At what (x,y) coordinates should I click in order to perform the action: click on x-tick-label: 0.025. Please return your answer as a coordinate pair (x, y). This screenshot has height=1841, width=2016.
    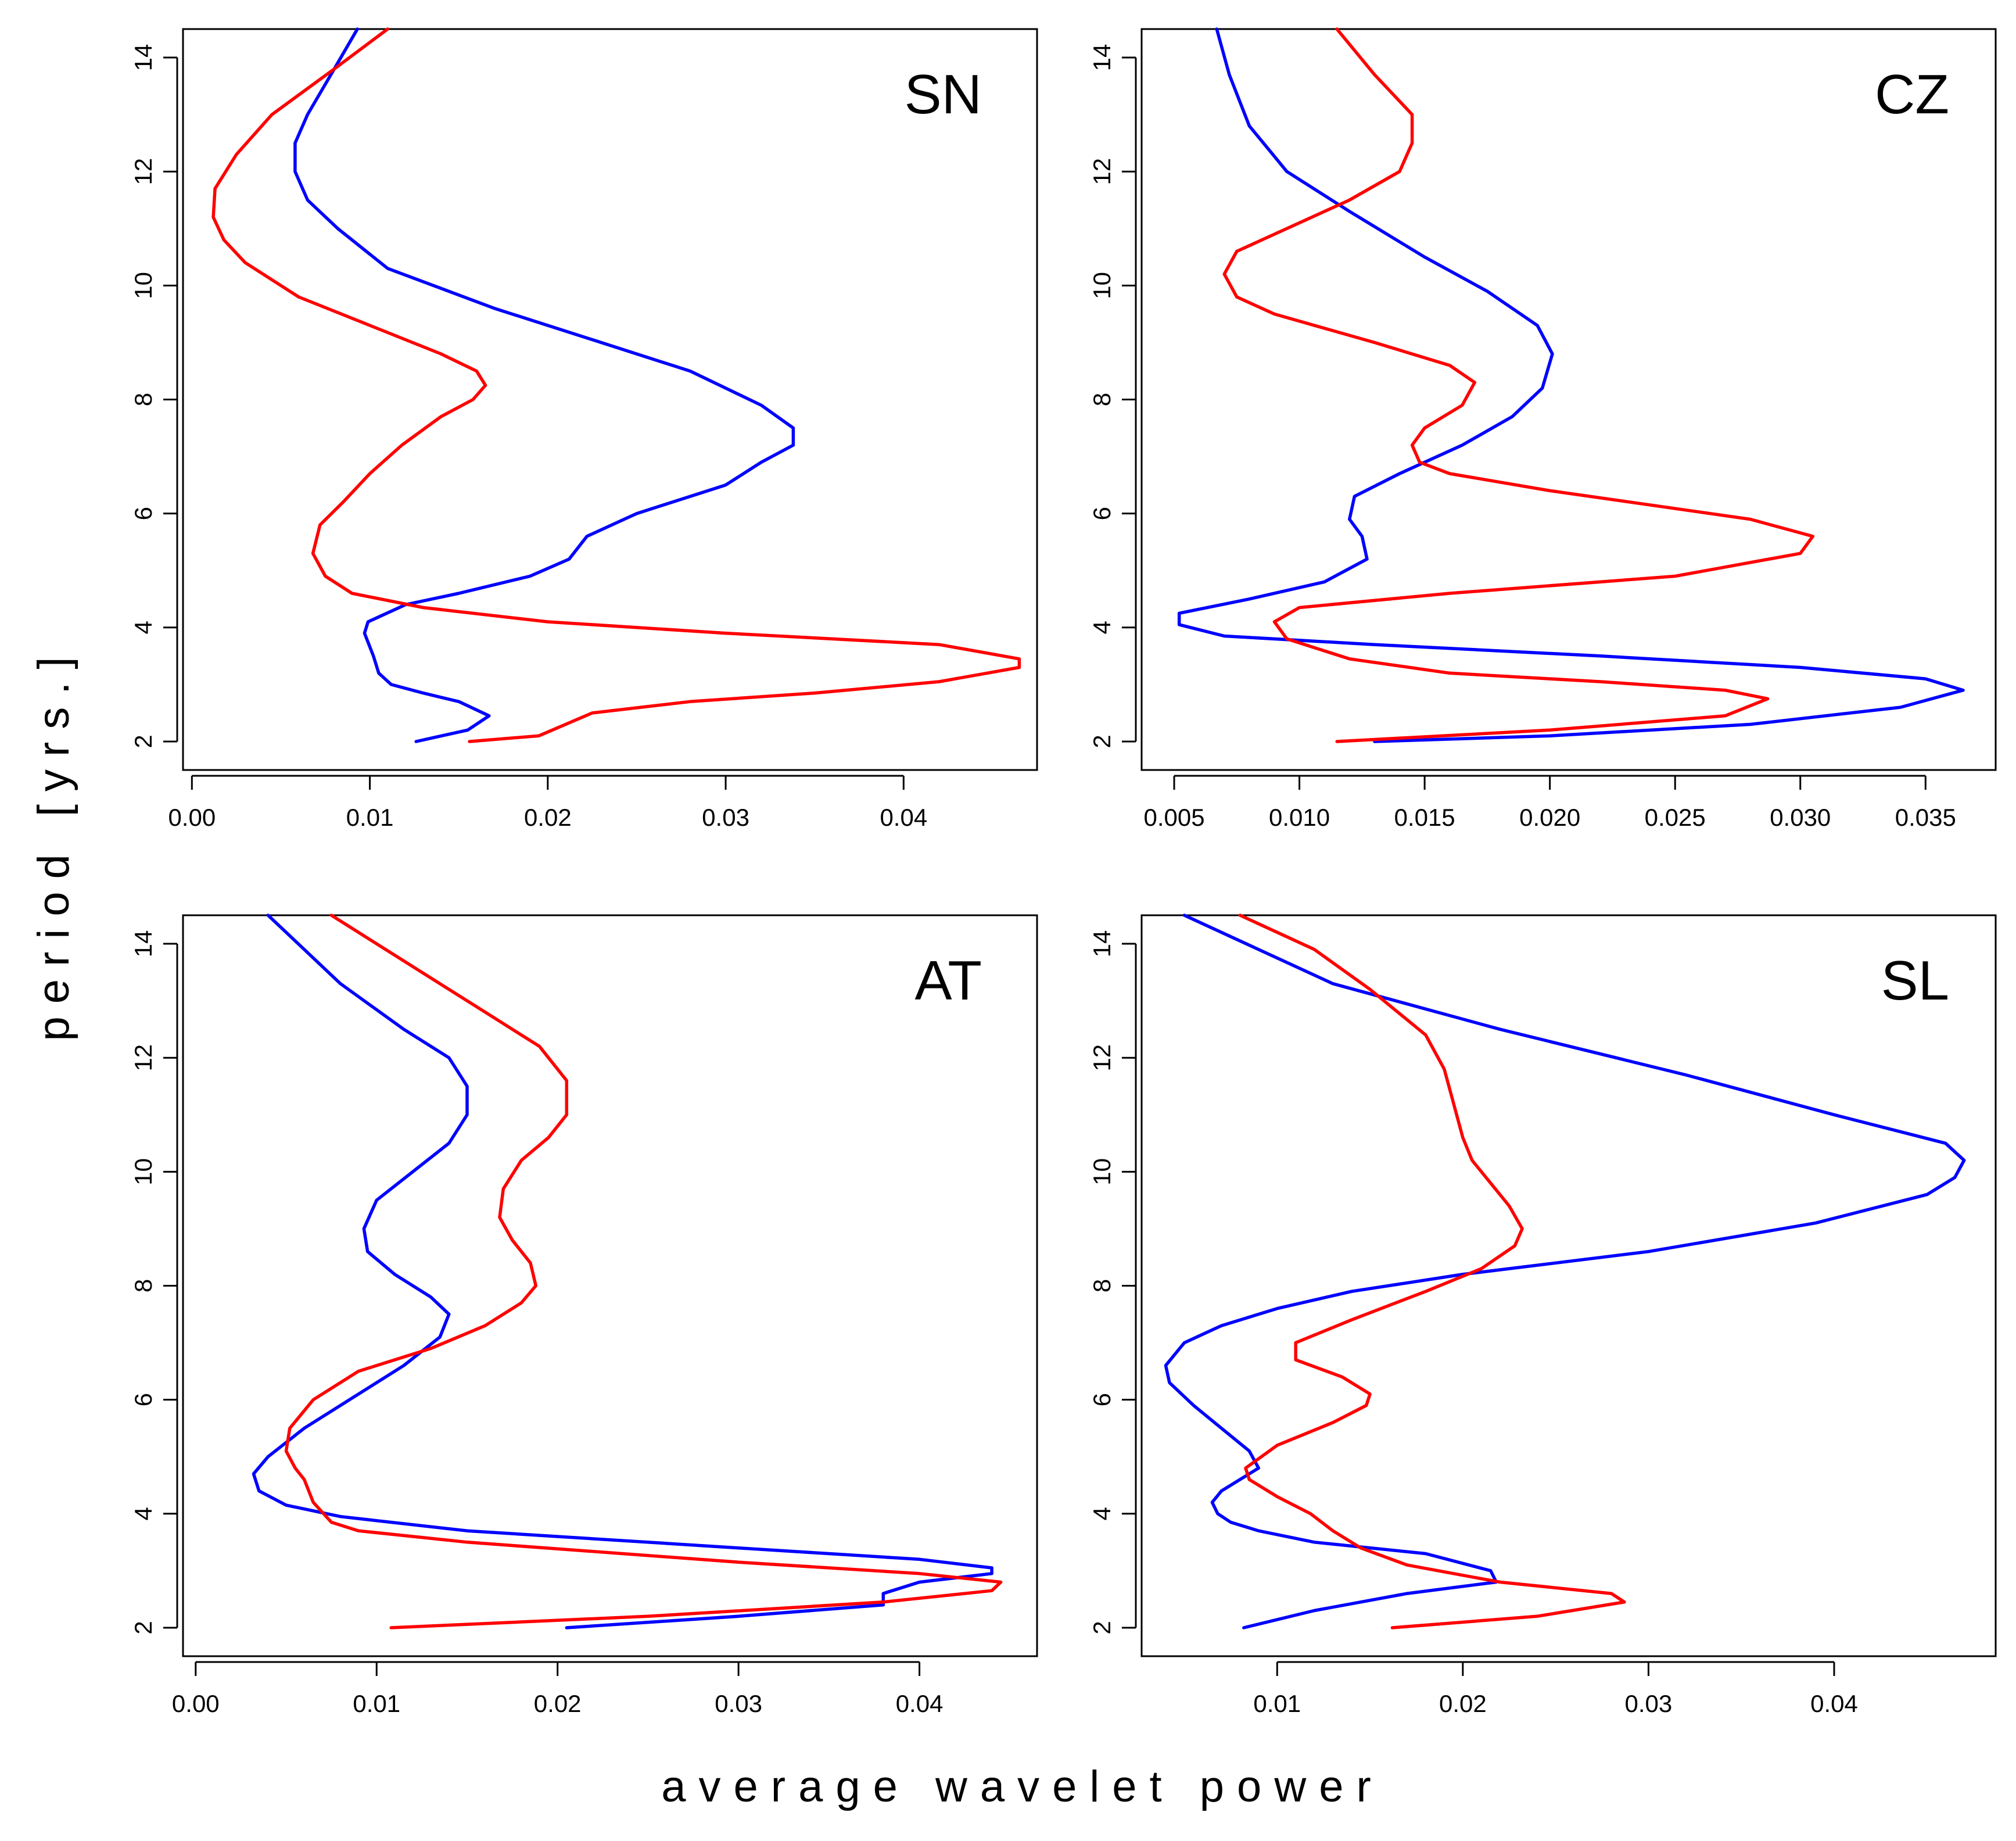
    Looking at the image, I should click on (1675, 817).